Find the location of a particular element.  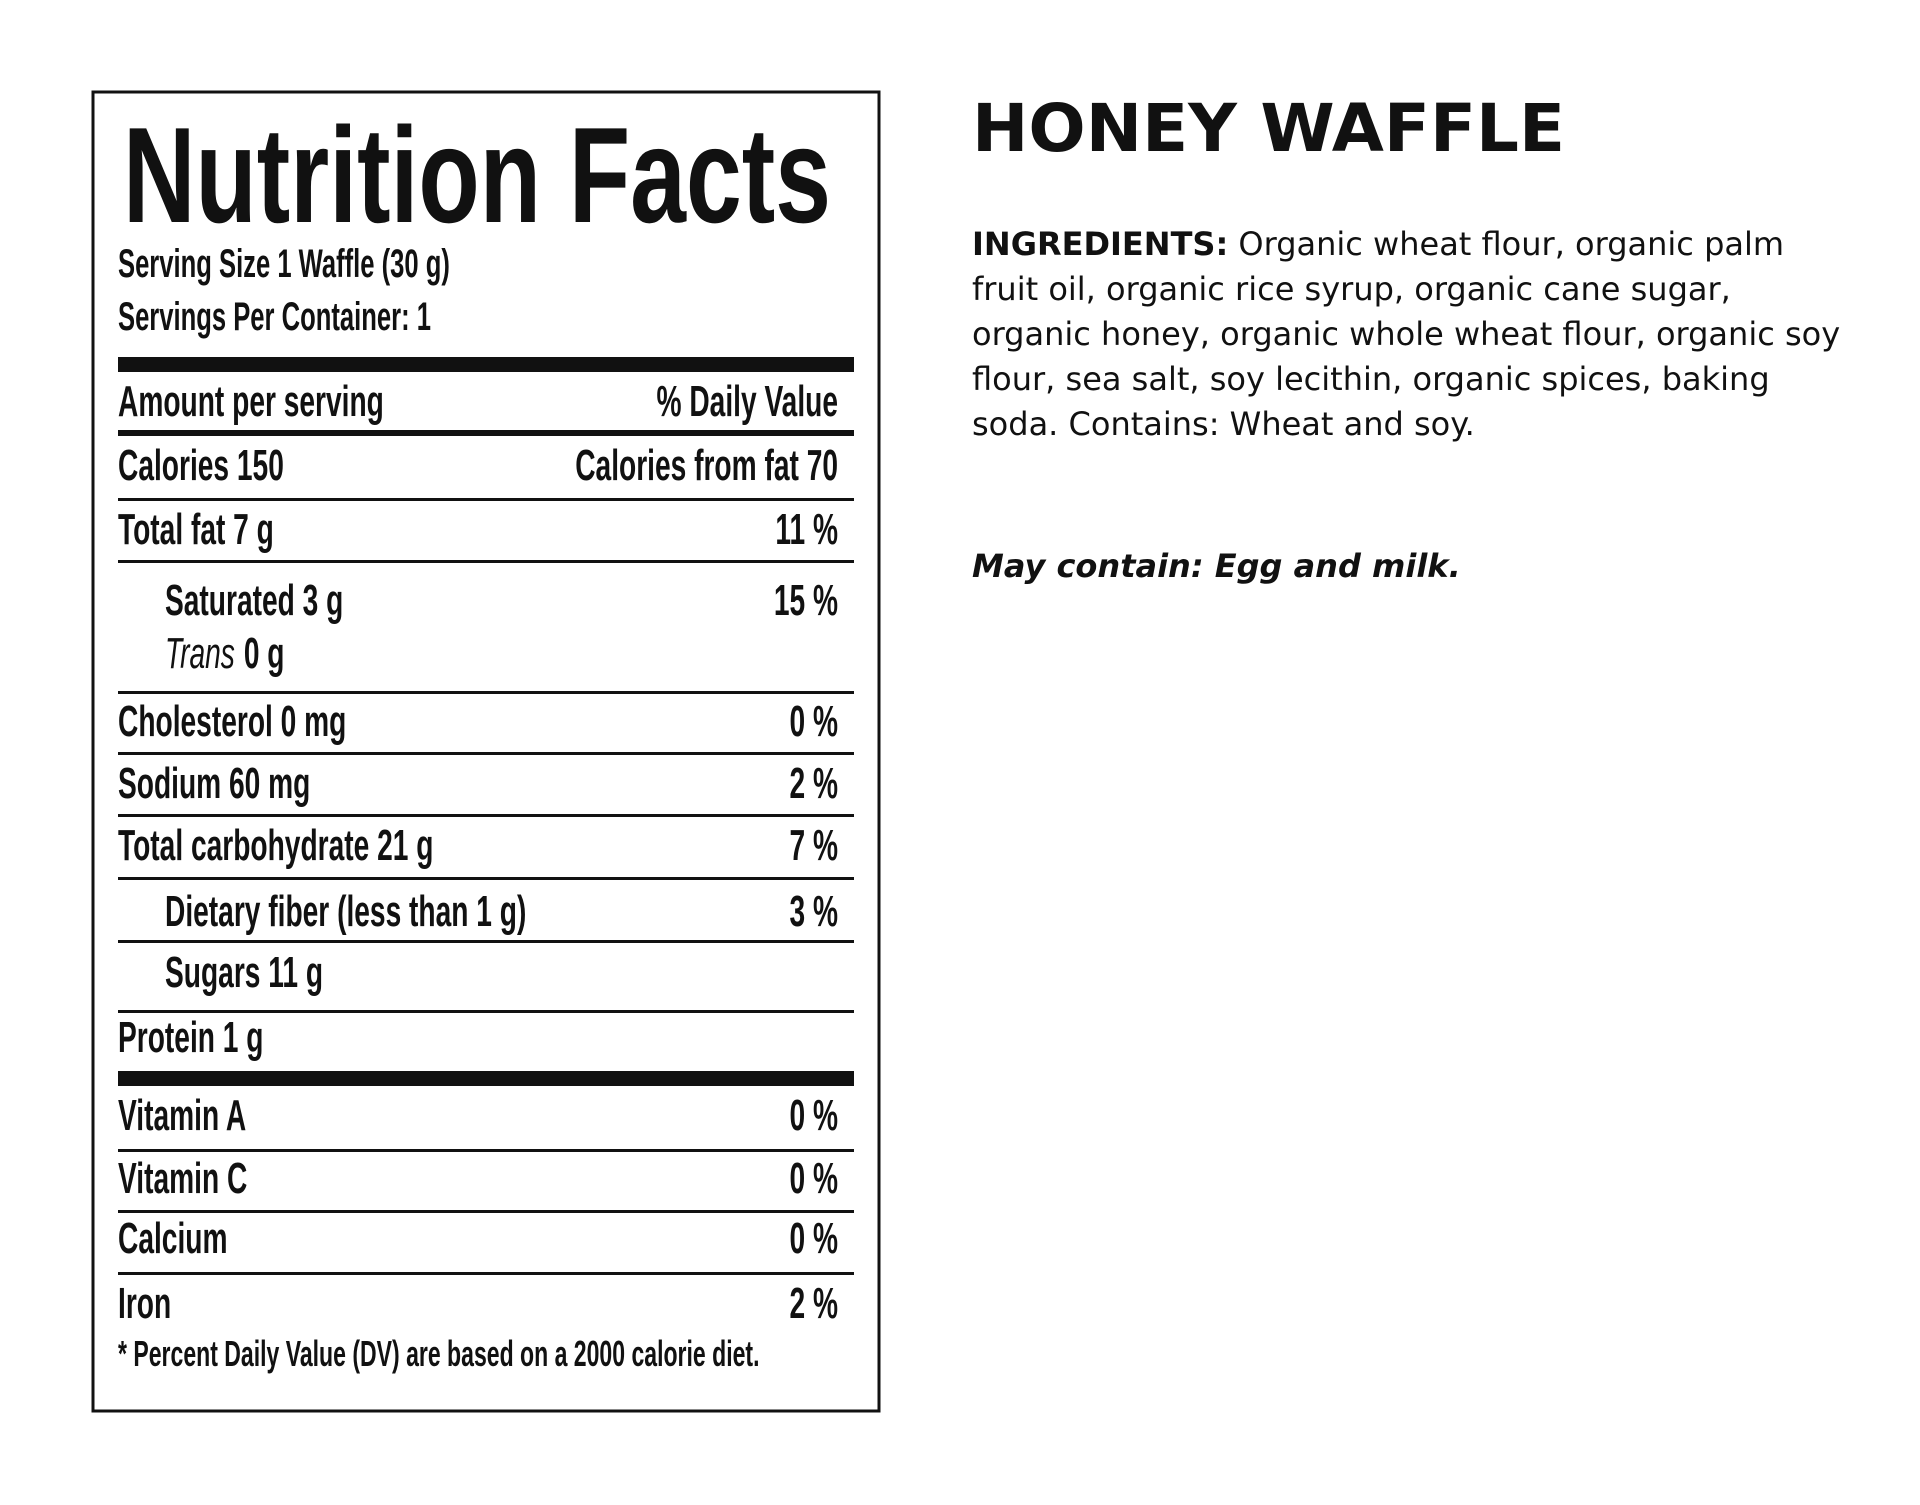

allergen-note: May contain: Egg and milk. is located at coordinates (1216, 566).